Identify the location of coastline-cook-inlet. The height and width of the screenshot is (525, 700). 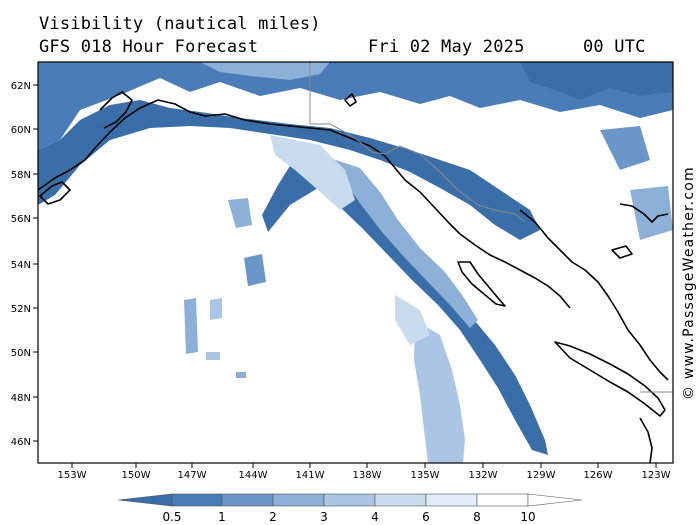
(116, 110).